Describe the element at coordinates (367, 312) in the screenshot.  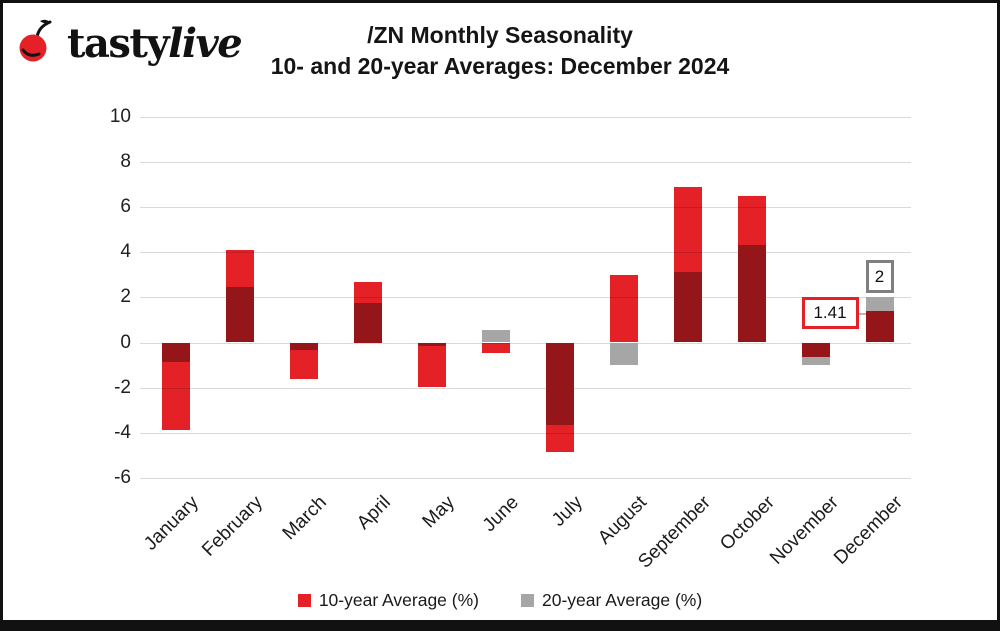
I see `bar-10yr-april` at that location.